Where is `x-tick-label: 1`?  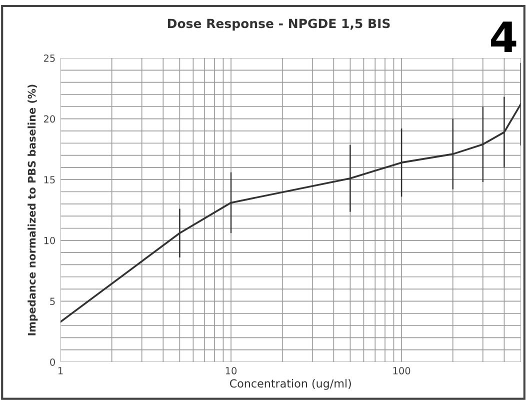
x-tick-label: 1 is located at coordinates (60, 370).